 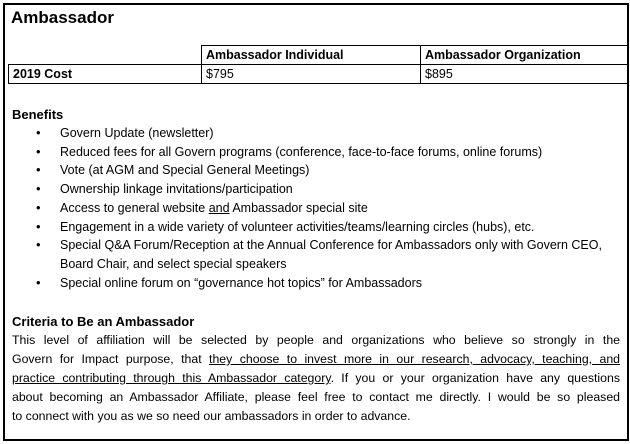 What do you see at coordinates (105, 55) in the screenshot?
I see `table-header-cell` at bounding box center [105, 55].